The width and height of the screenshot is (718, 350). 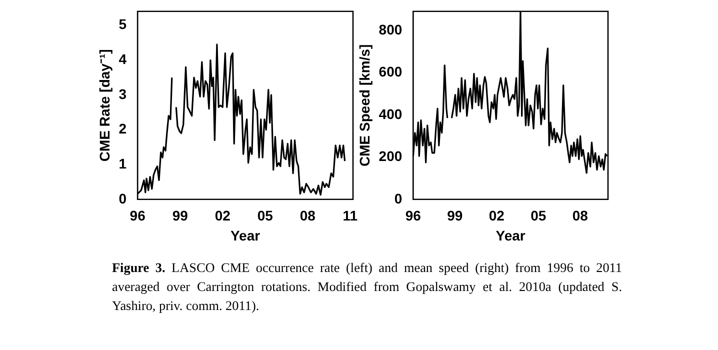 I want to click on y-tick-label: 200, so click(x=390, y=156).